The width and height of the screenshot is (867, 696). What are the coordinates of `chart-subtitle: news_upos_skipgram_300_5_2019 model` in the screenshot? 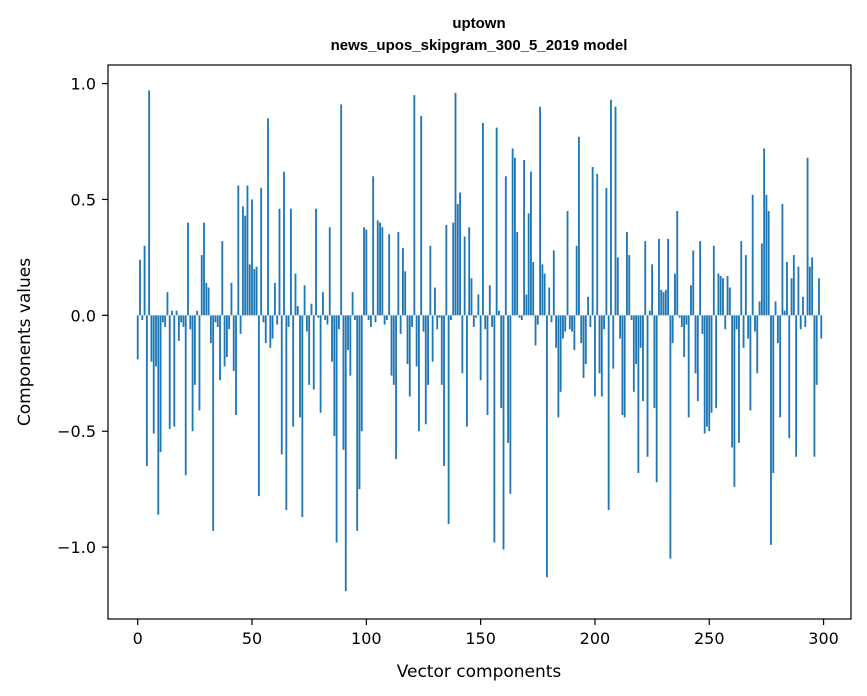 It's located at (479, 45).